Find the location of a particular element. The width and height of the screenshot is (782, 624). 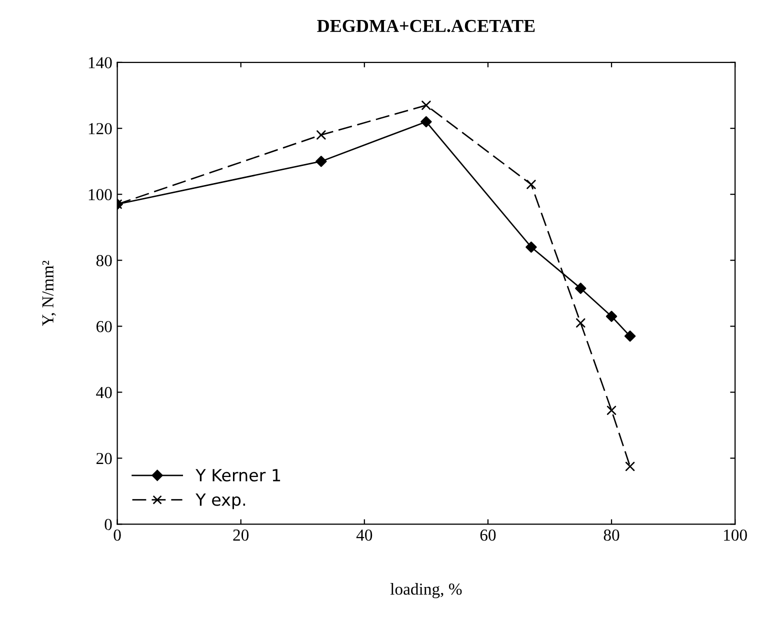

y-tick-label: 40 is located at coordinates (104, 392).